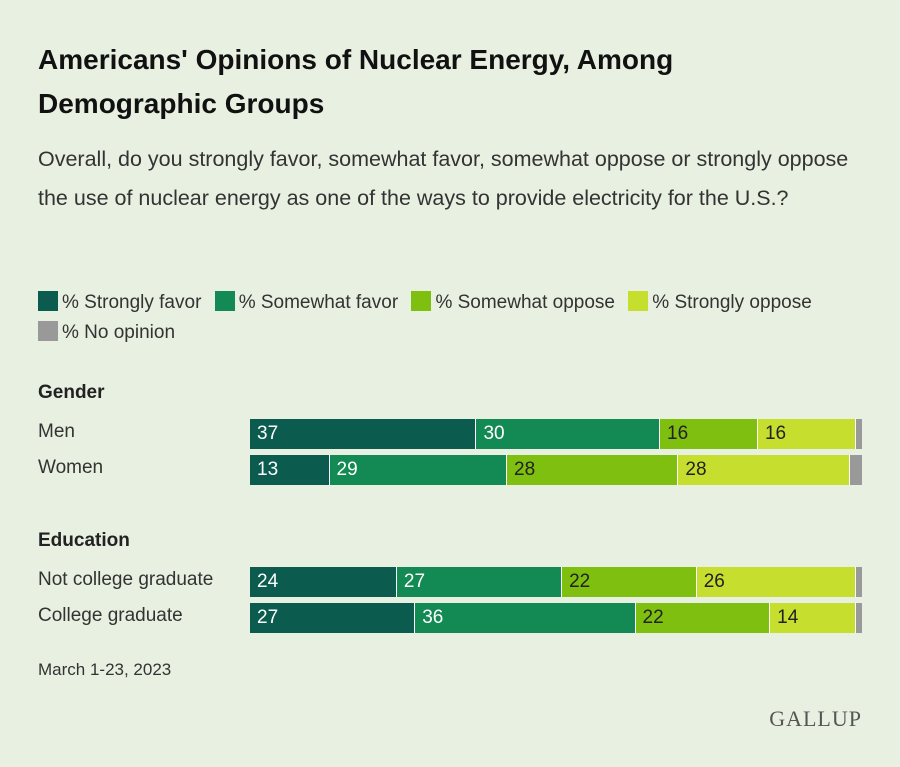 The height and width of the screenshot is (767, 900). Describe the element at coordinates (525, 618) in the screenshot. I see `bar-segment: 36` at that location.